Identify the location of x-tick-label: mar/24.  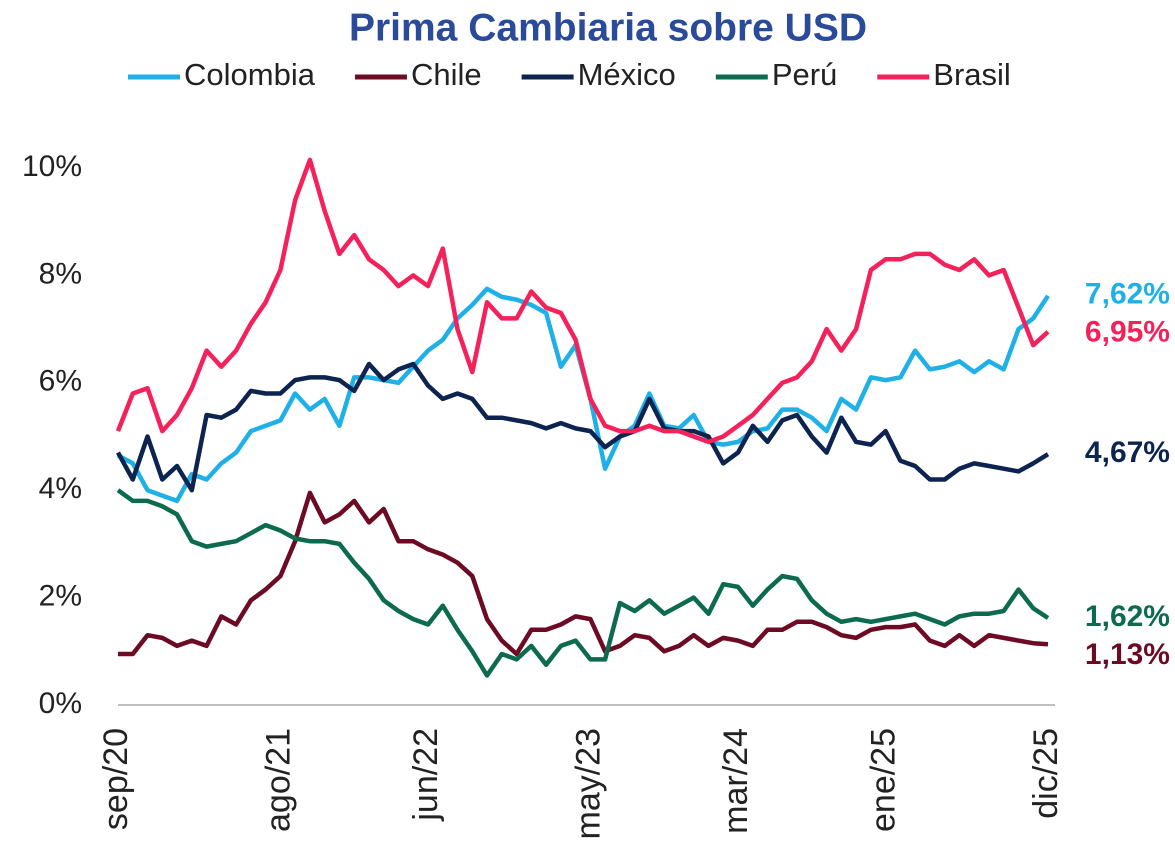
(736, 781).